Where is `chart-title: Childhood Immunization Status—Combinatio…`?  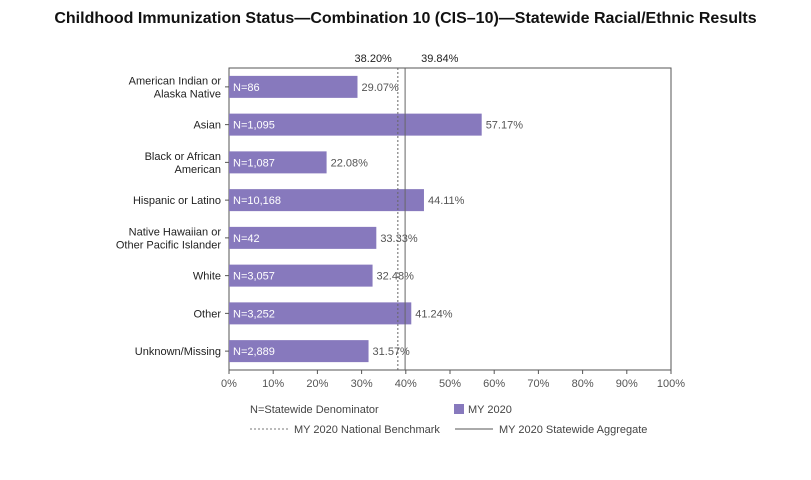
chart-title: Childhood Immunization Status—Combinatio… is located at coordinates (405, 18).